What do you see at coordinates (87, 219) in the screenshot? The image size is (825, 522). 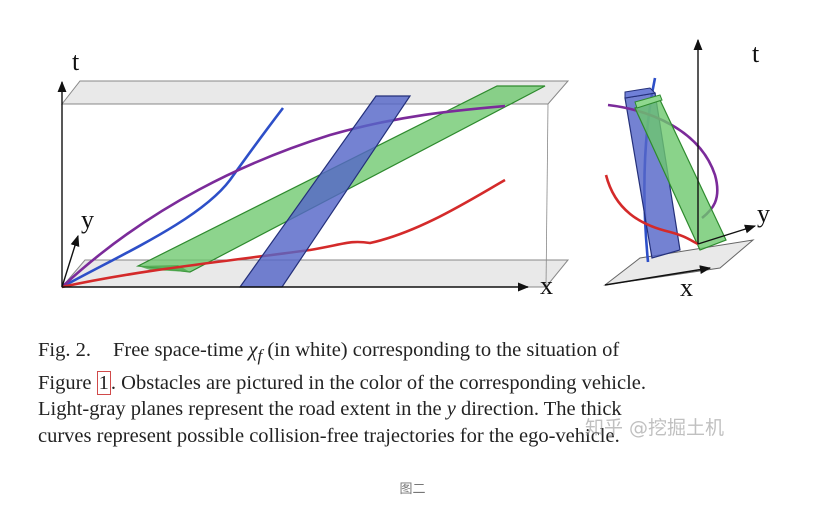 I see `left-y-axis-label: y` at bounding box center [87, 219].